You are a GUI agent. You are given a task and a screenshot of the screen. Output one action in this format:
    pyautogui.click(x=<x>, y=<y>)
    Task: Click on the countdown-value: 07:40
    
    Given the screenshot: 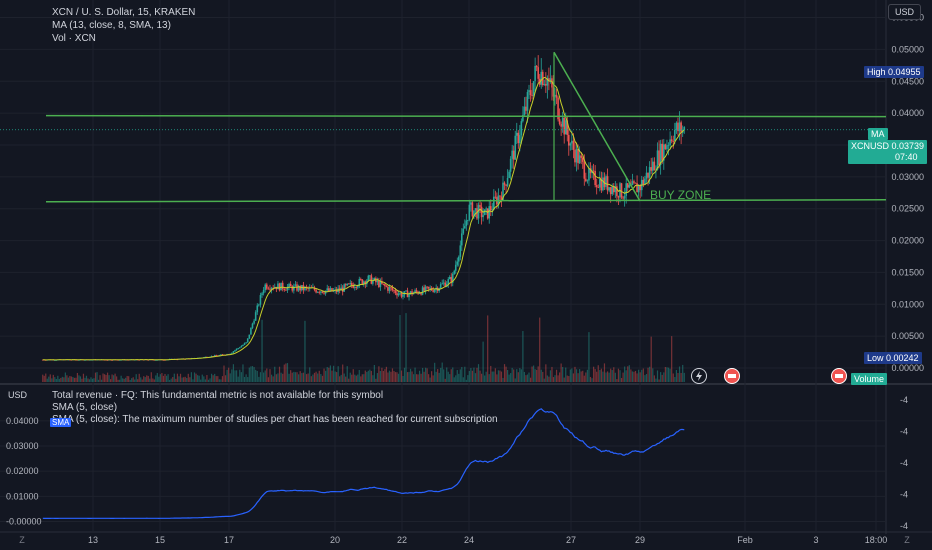 What is the action you would take?
    pyautogui.click(x=906, y=157)
    